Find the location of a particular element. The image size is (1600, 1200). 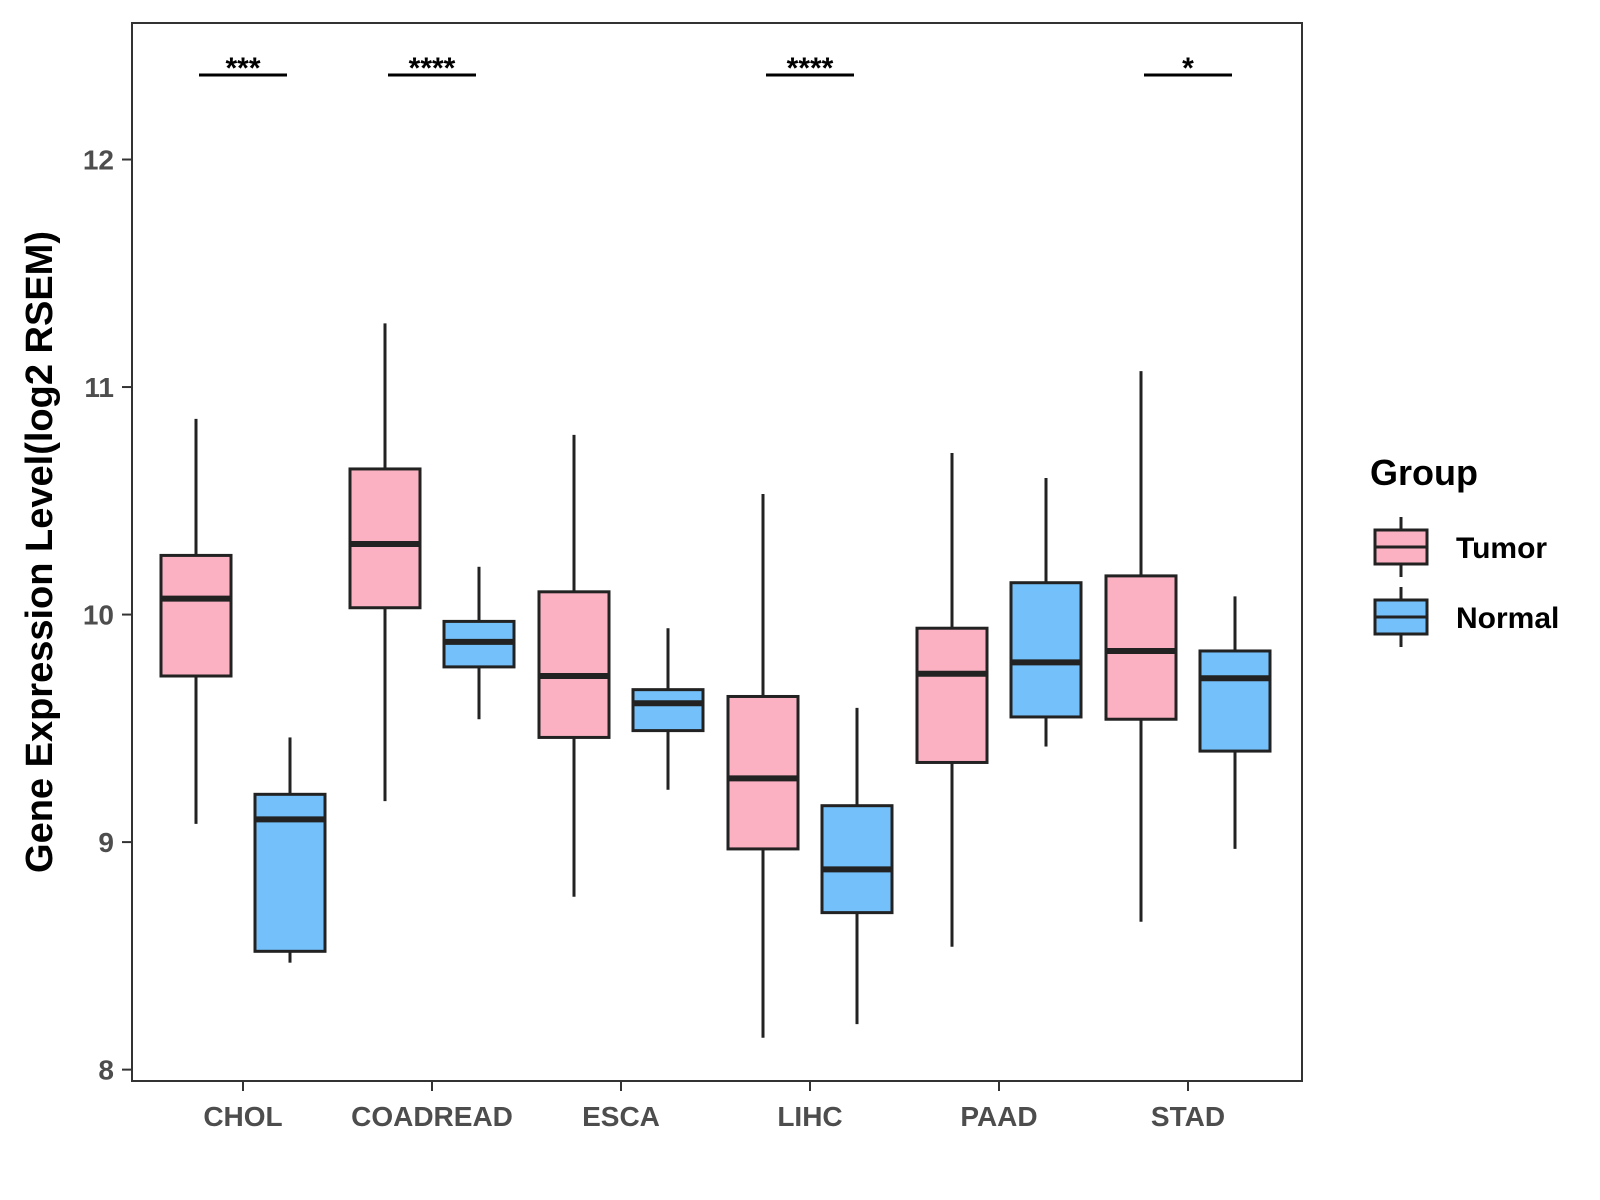

significance-coadread: **** is located at coordinates (432, 68).